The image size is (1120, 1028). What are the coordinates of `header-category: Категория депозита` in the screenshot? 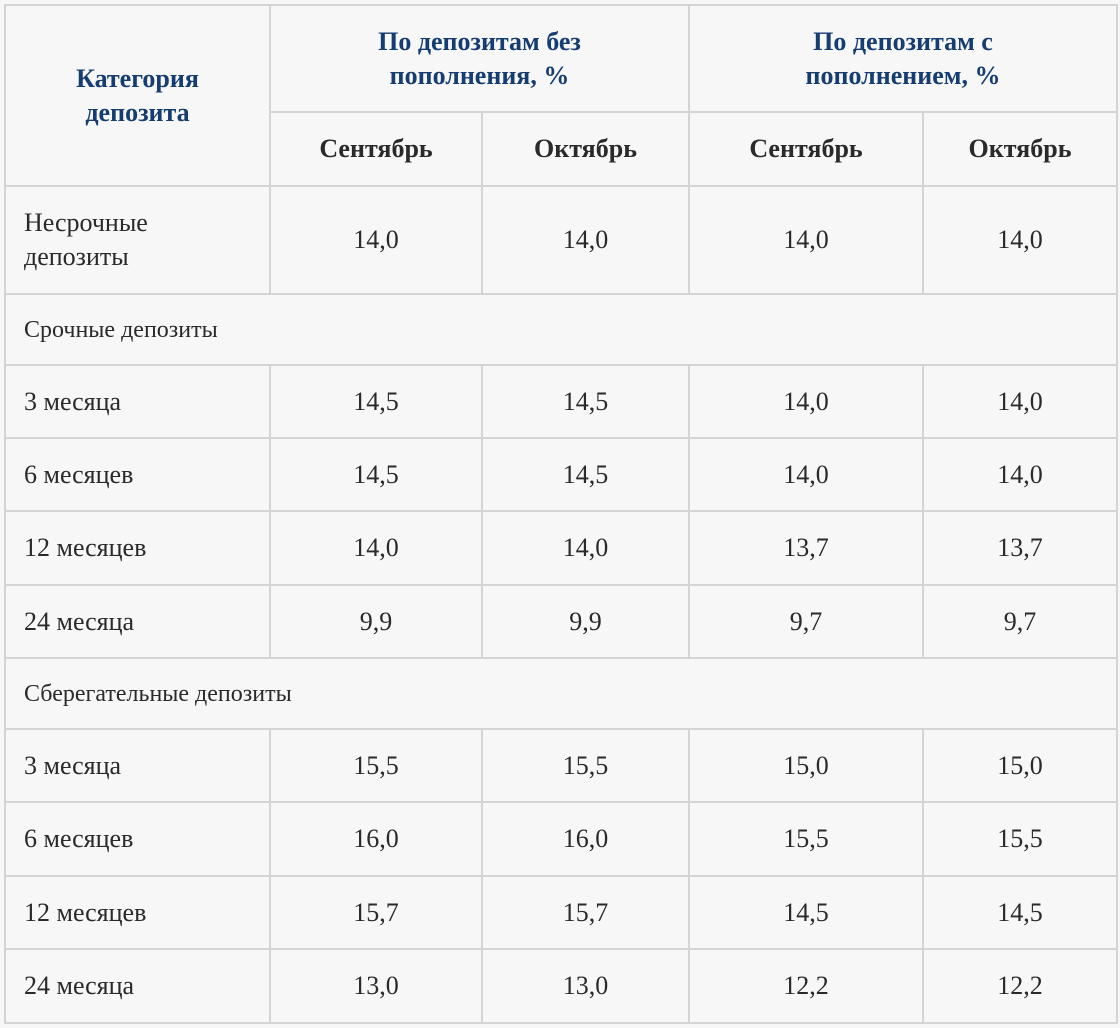 It's located at (137, 95).